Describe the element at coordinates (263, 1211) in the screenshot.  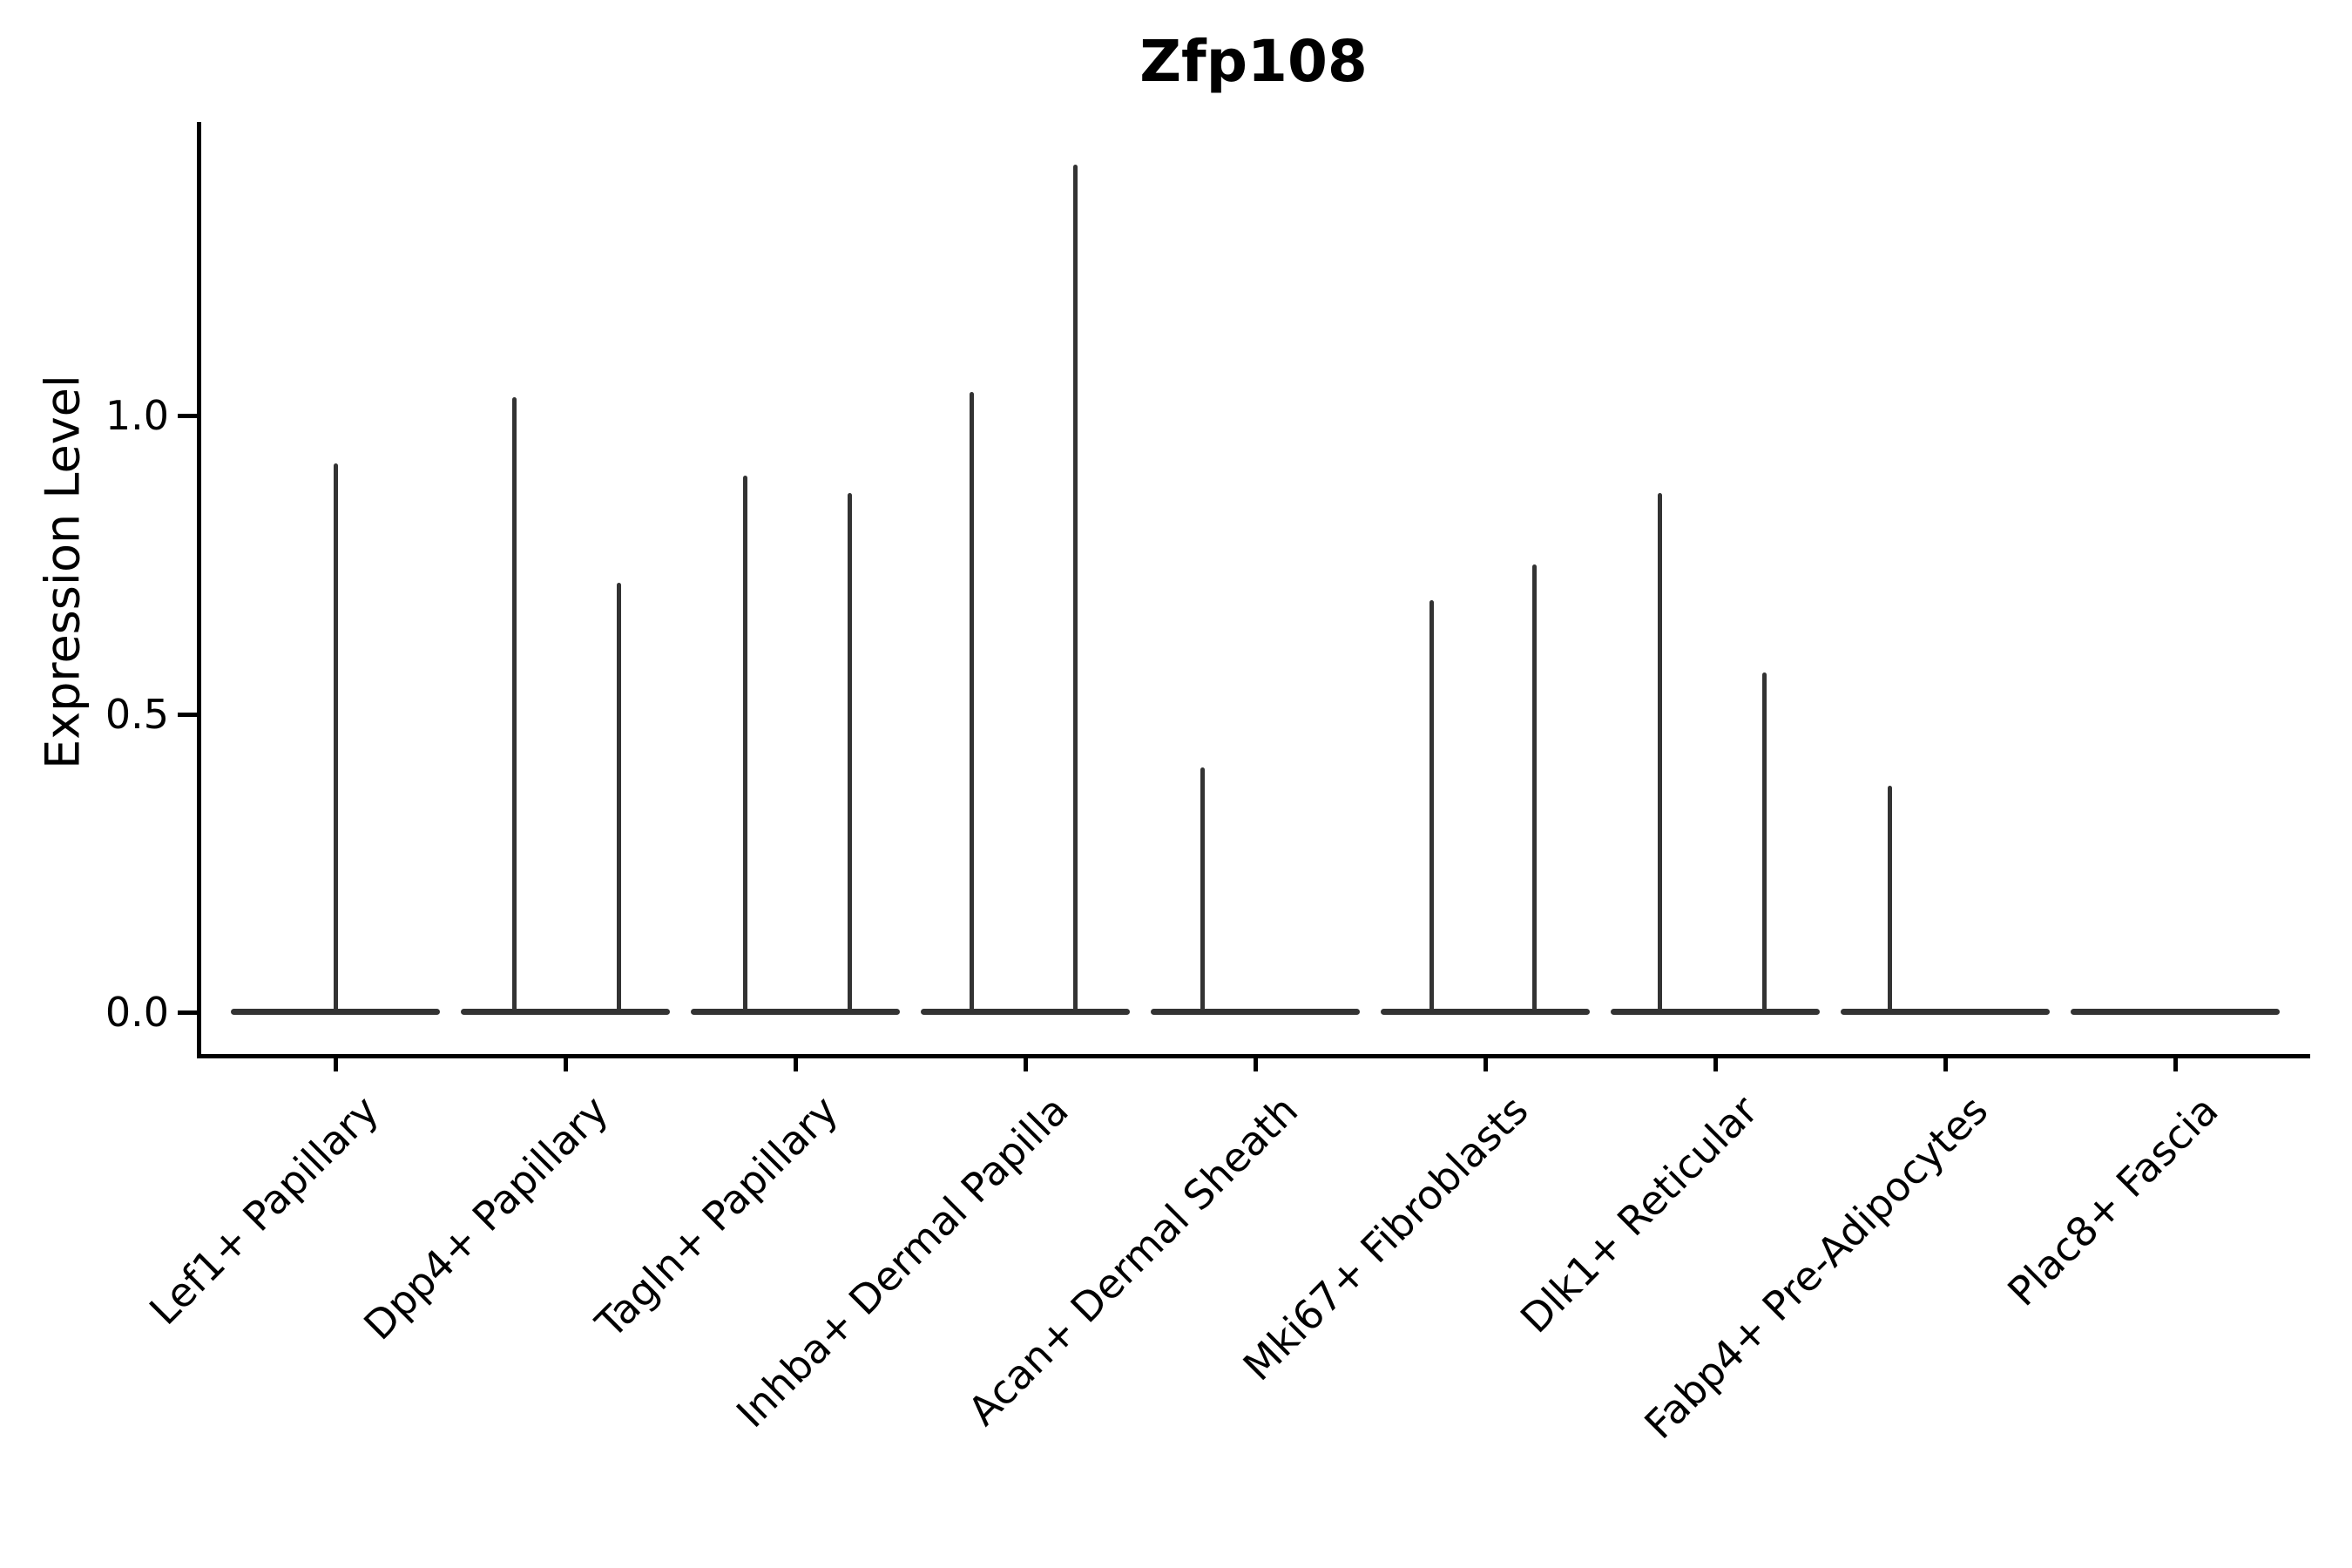
I see `x-tick-label: Lef1+ Papillary` at that location.